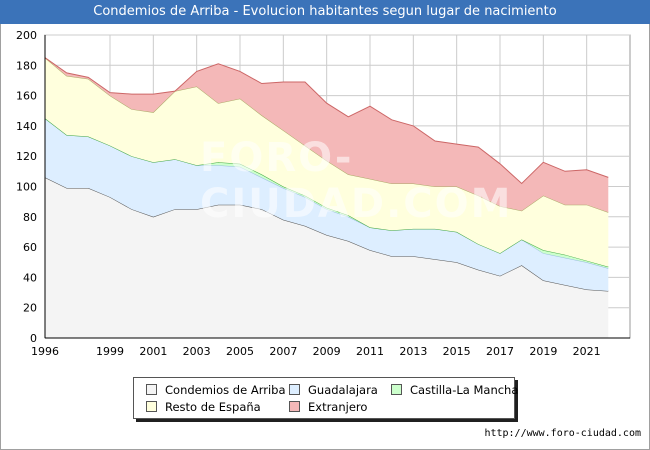  What do you see at coordinates (30, 308) in the screenshot?
I see `y-tick-label: 20` at bounding box center [30, 308].